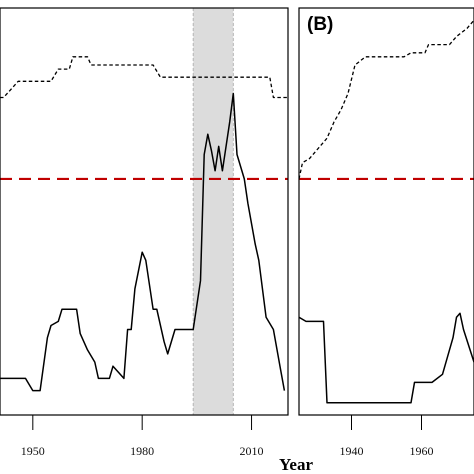 This screenshot has height=474, width=474. Describe the element at coordinates (252, 451) in the screenshot. I see `x-tick-label: 2010` at that location.